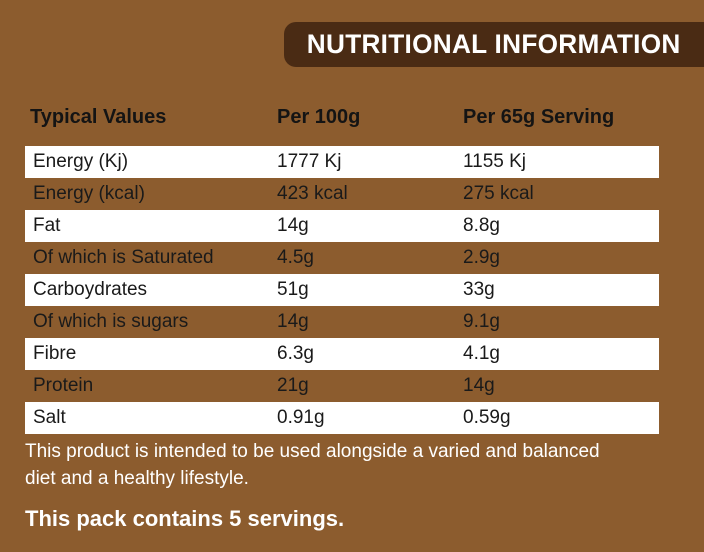 This screenshot has height=552, width=704. What do you see at coordinates (295, 353) in the screenshot?
I see `per-100g-value: 6.3g` at bounding box center [295, 353].